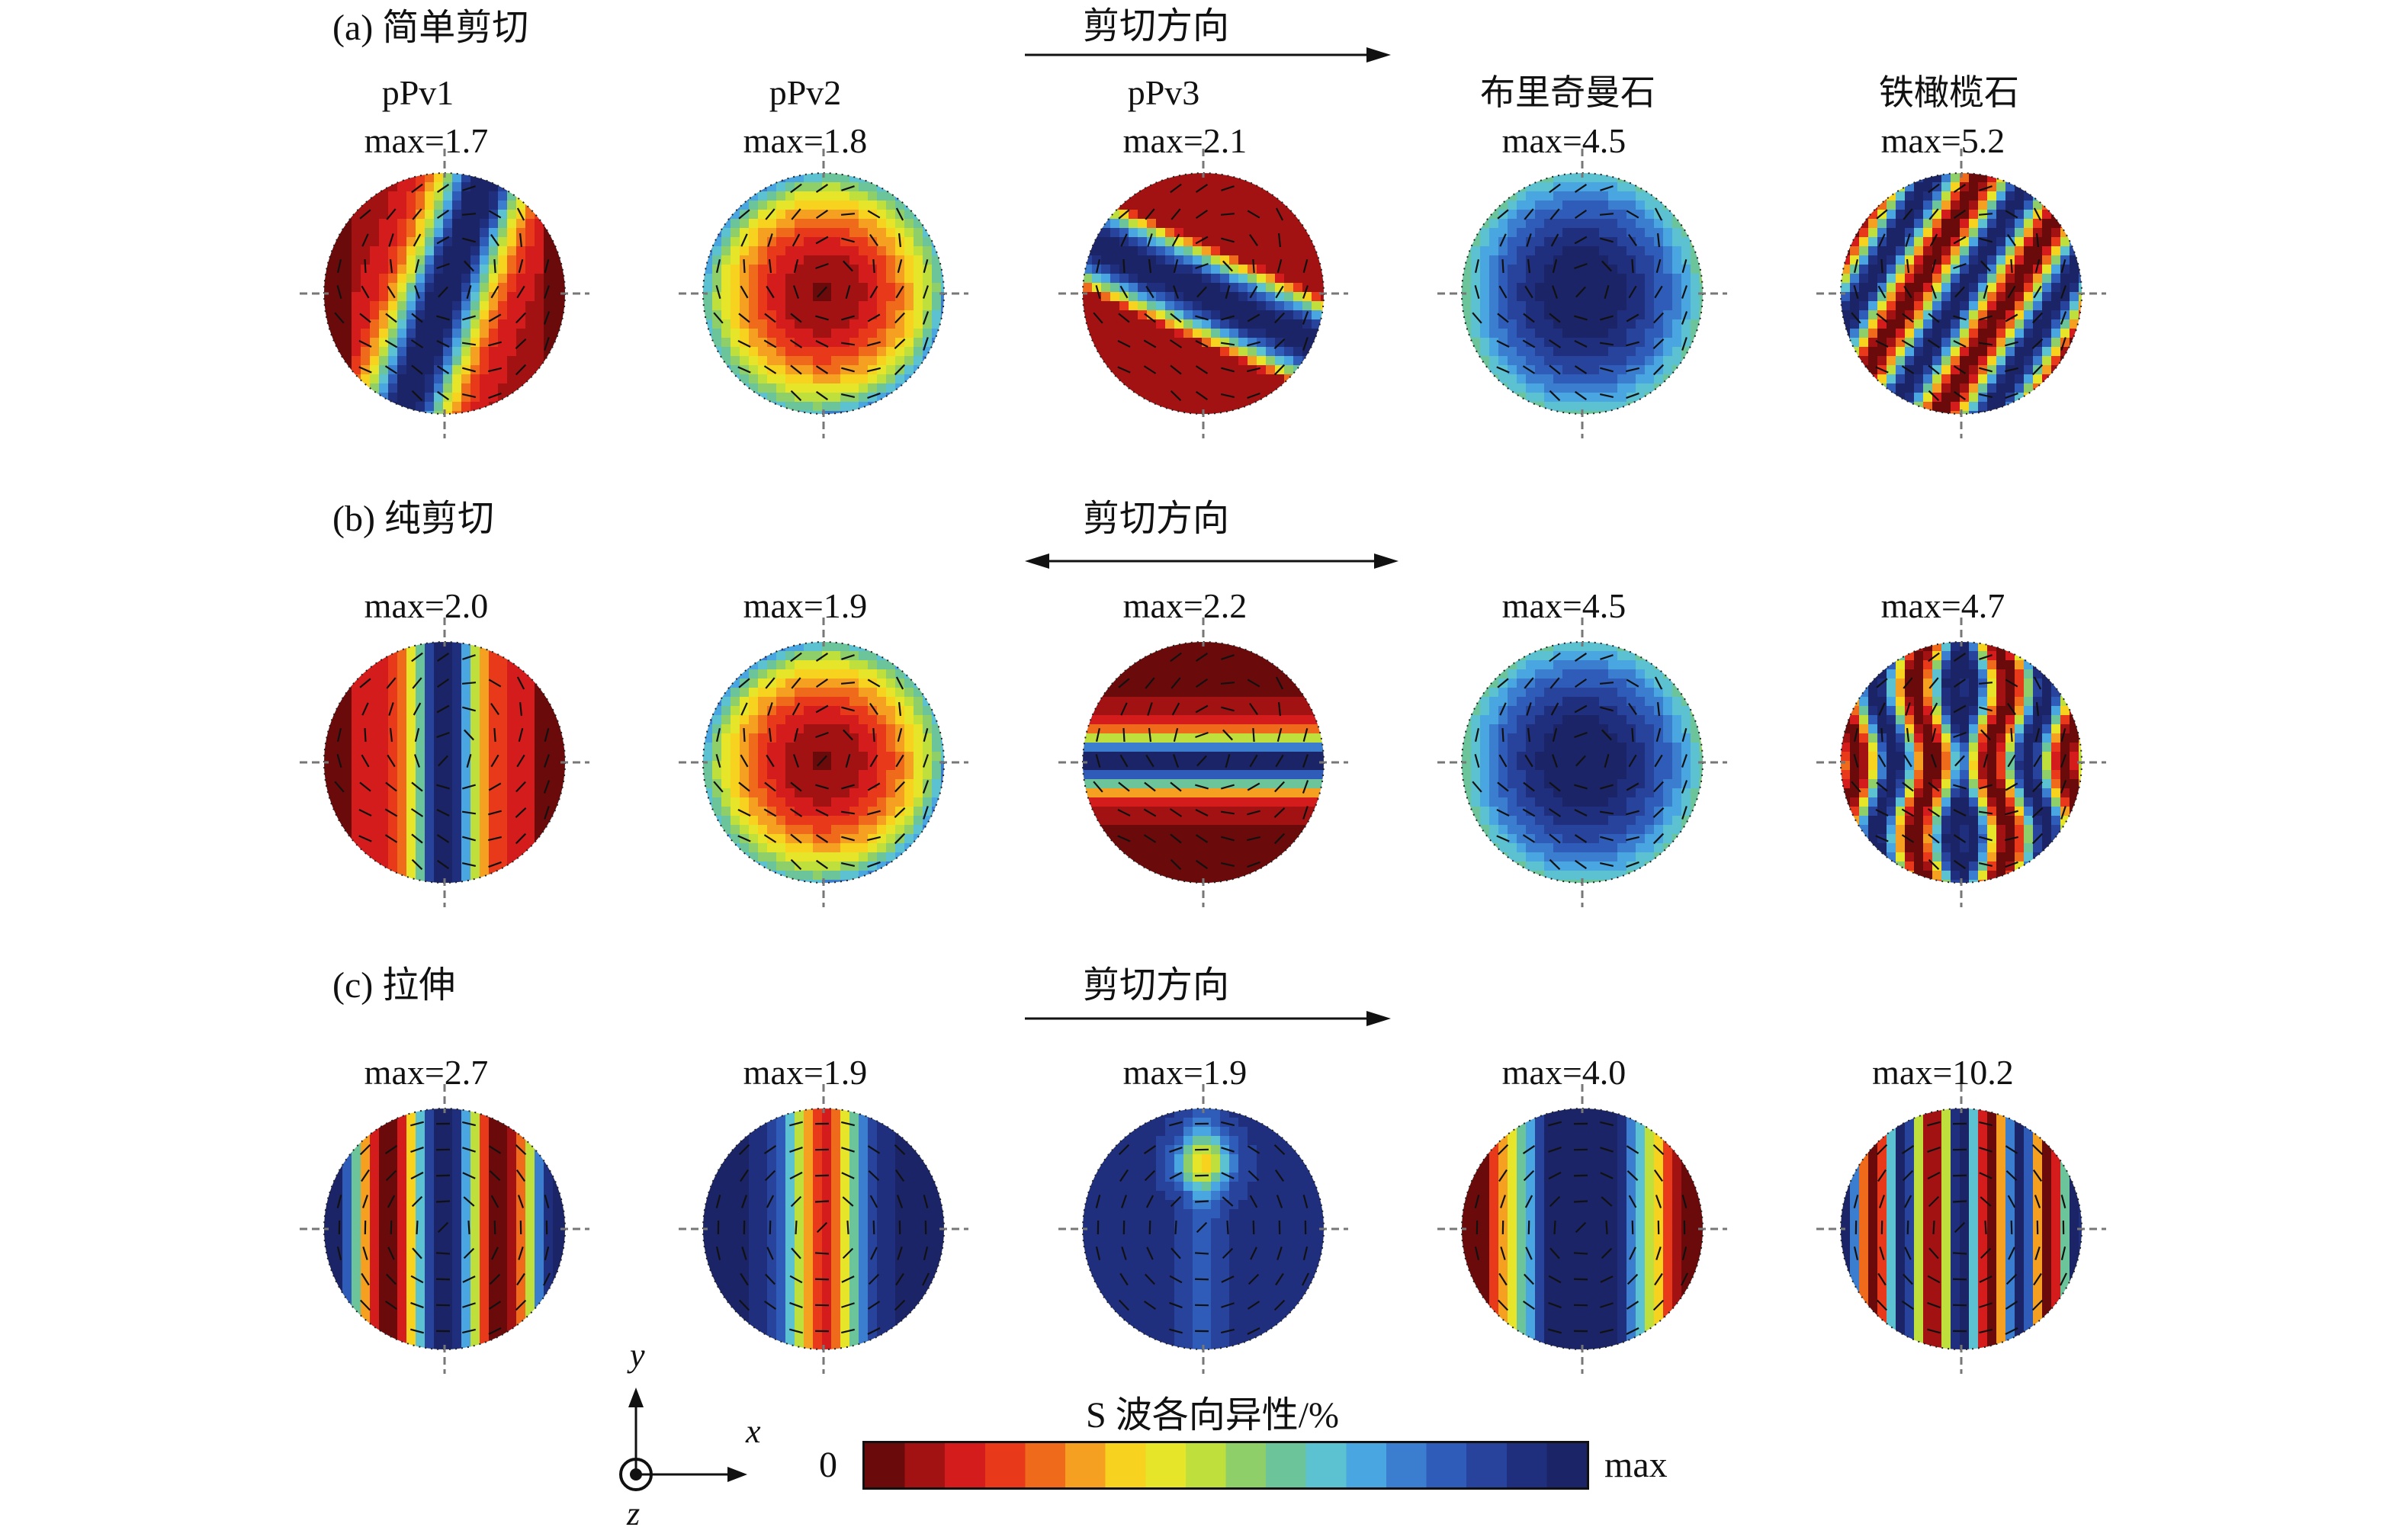 This screenshot has width=2402, height=1540. Describe the element at coordinates (1208, 55) in the screenshot. I see `shear-direction-arrow-a` at that location.